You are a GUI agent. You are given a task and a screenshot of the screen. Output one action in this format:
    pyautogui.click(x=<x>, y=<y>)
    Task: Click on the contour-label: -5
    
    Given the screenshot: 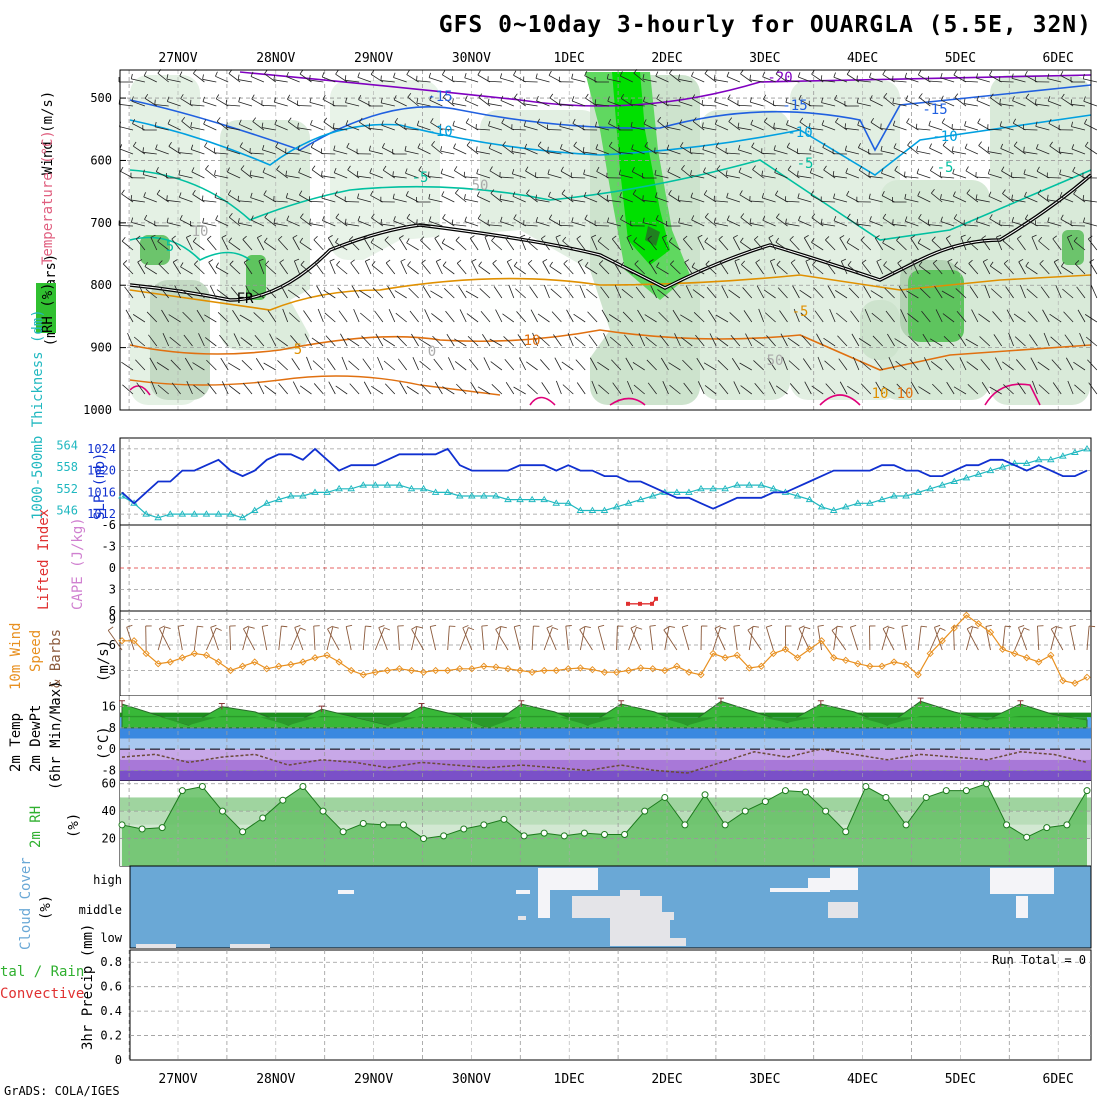 What is the action you would take?
    pyautogui.click(x=420, y=178)
    